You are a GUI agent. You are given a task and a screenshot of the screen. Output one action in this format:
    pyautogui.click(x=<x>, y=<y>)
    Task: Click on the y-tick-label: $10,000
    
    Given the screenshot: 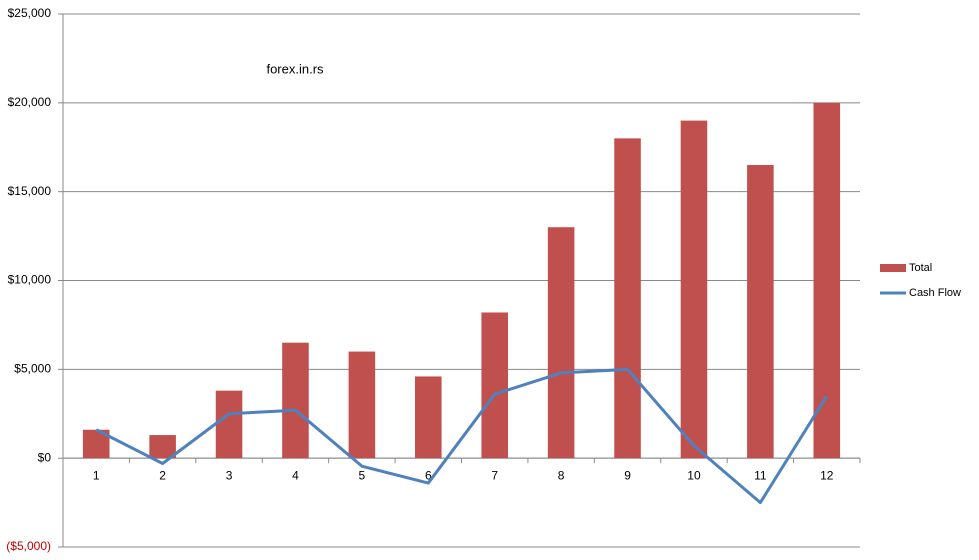 What is the action you would take?
    pyautogui.click(x=30, y=280)
    